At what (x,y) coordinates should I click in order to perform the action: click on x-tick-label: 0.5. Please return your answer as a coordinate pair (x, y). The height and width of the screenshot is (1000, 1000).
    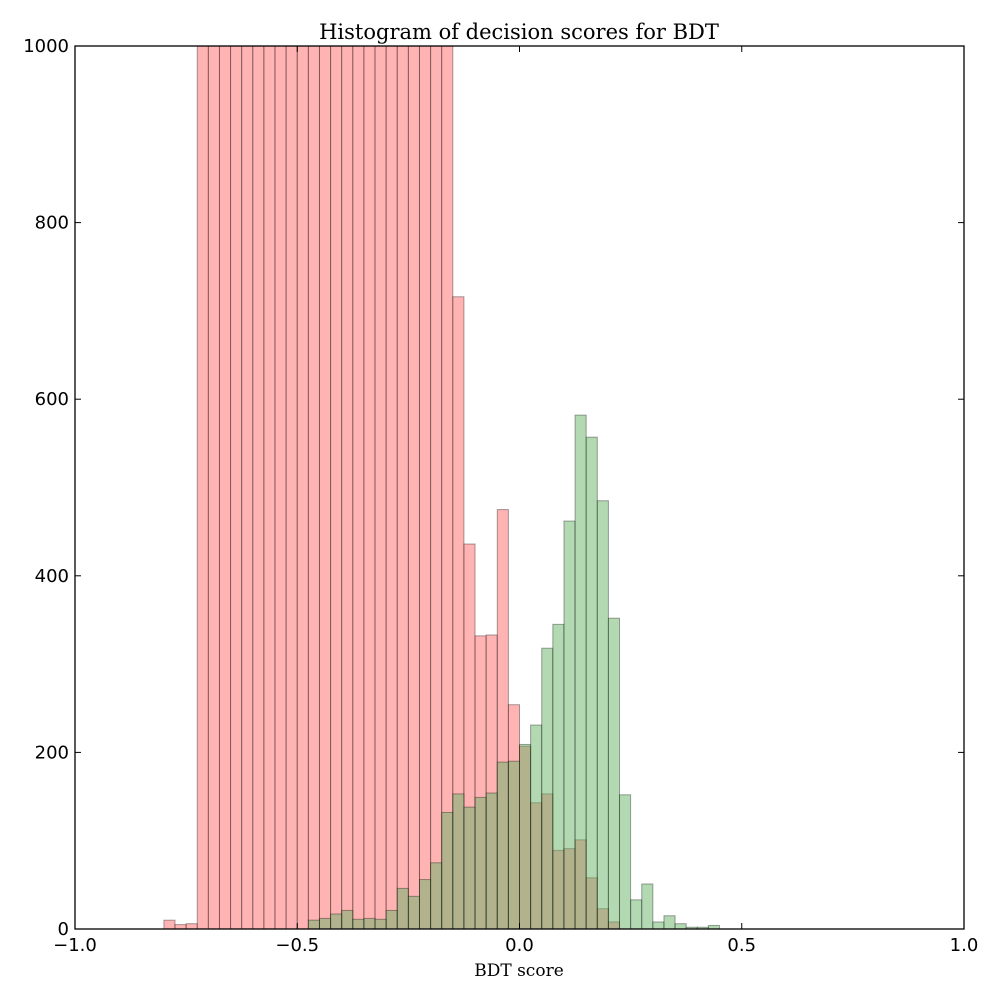
    Looking at the image, I should click on (741, 945).